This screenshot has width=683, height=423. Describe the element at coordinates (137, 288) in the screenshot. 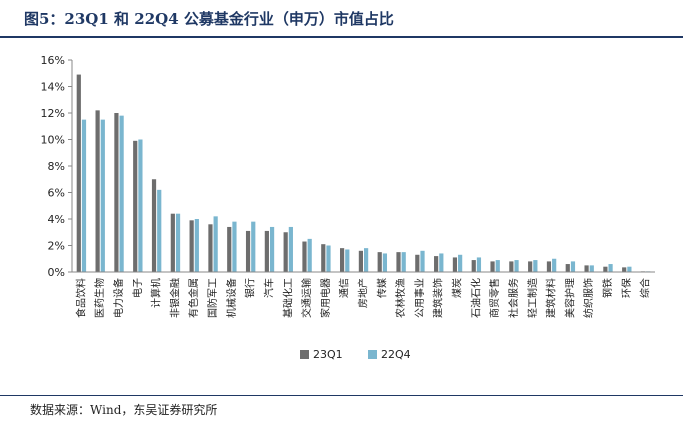

I see `x-category-label: 电子` at that location.